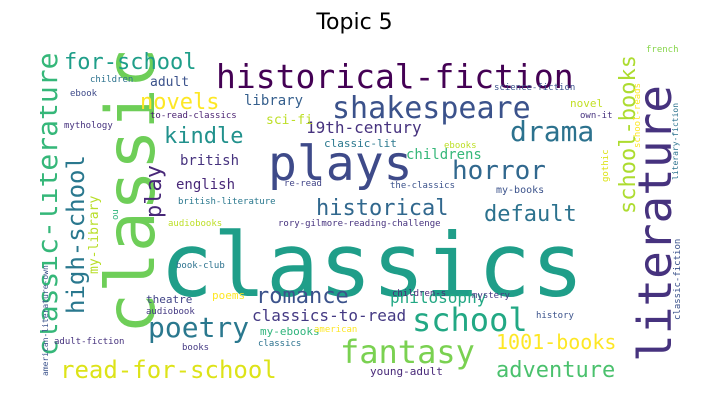 Image resolution: width=709 pixels, height=401 pixels. Describe the element at coordinates (431, 108) in the screenshot. I see `word-shakespeare: shakespeare` at that location.